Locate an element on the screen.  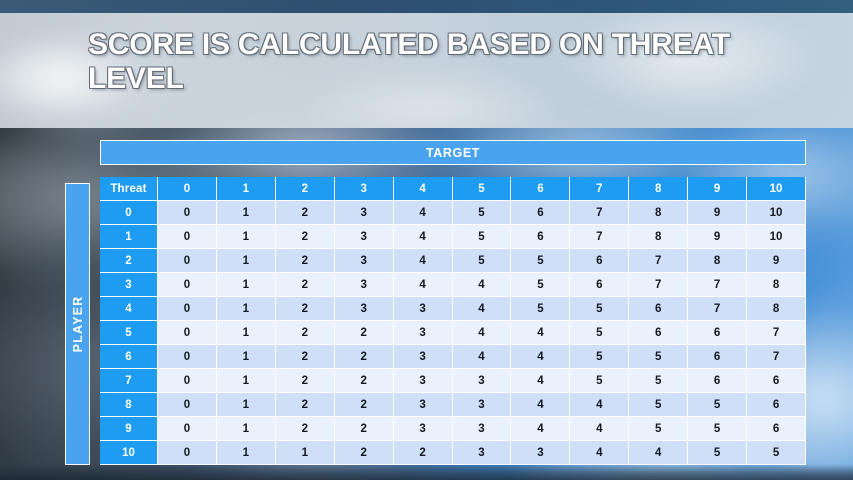
matrix-row-header-2: 2 is located at coordinates (129, 261).